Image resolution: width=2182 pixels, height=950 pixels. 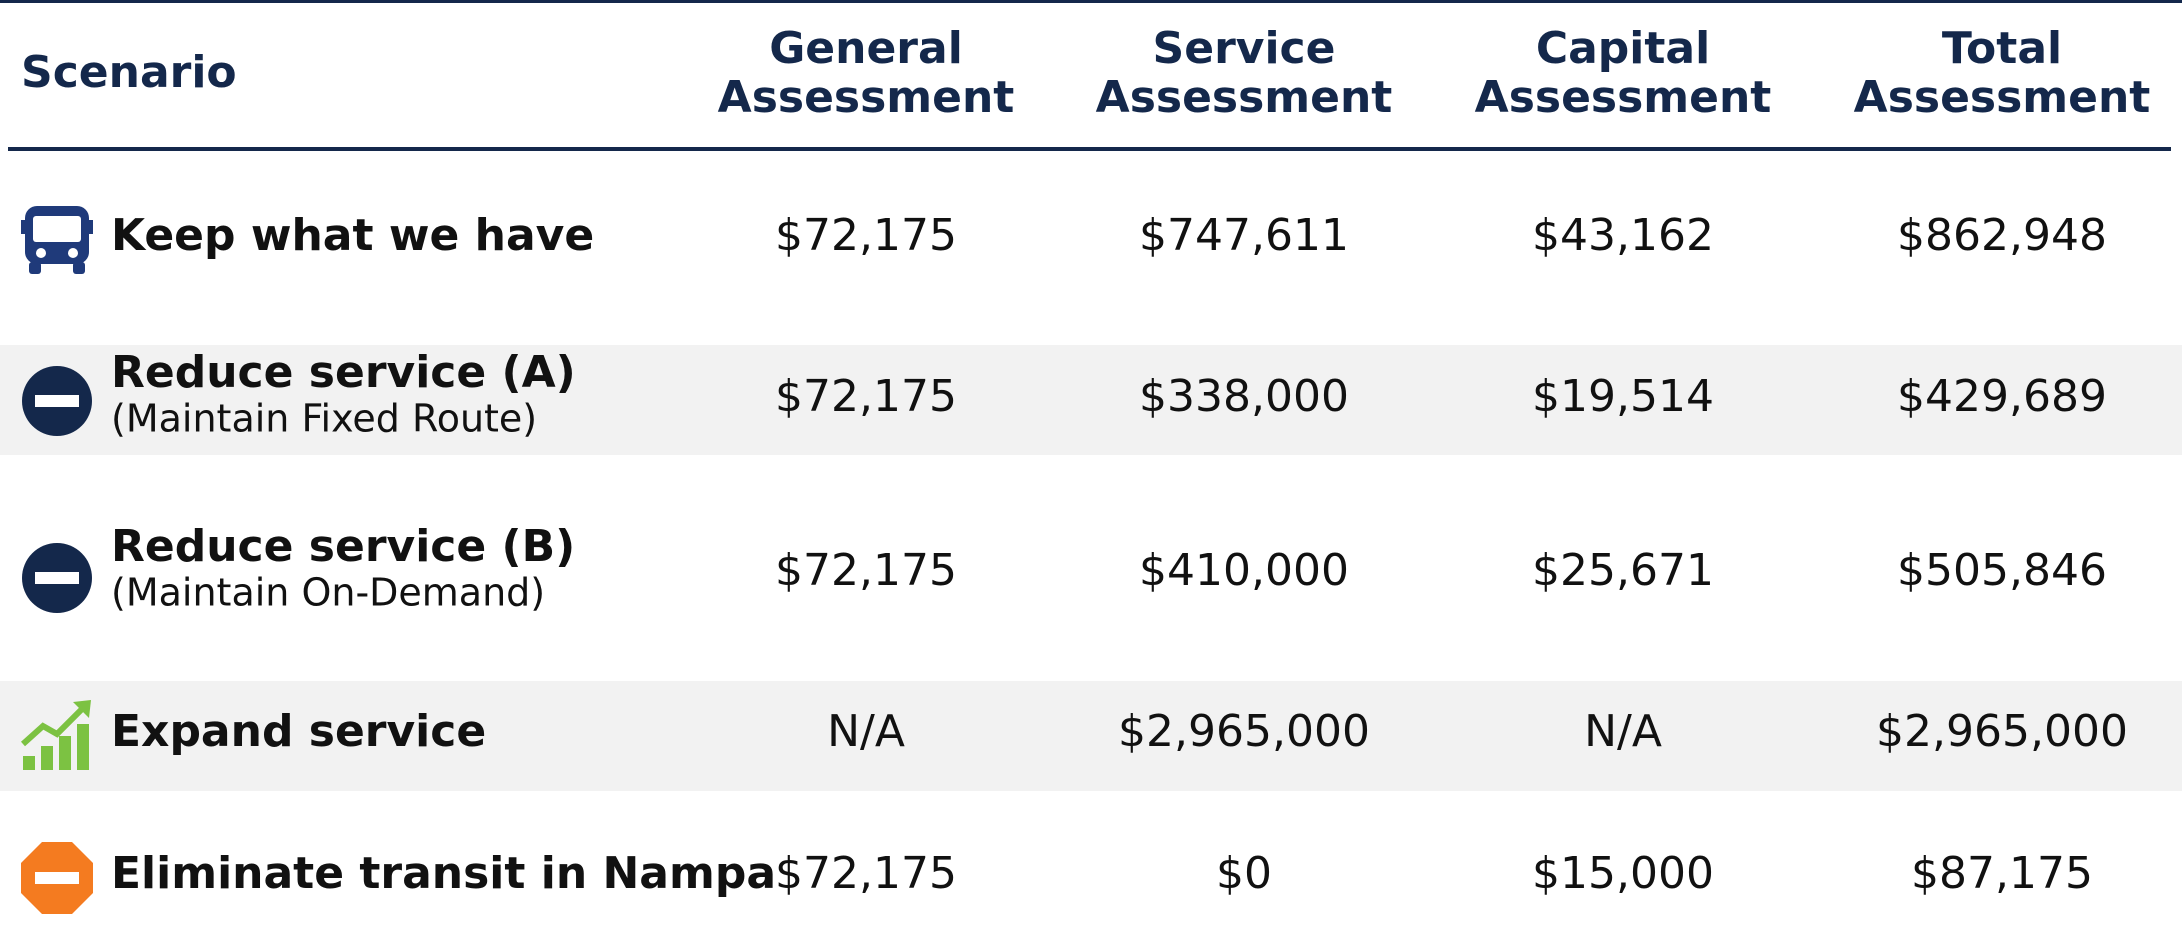 What do you see at coordinates (2002, 48) in the screenshot?
I see `header-column: Total` at bounding box center [2002, 48].